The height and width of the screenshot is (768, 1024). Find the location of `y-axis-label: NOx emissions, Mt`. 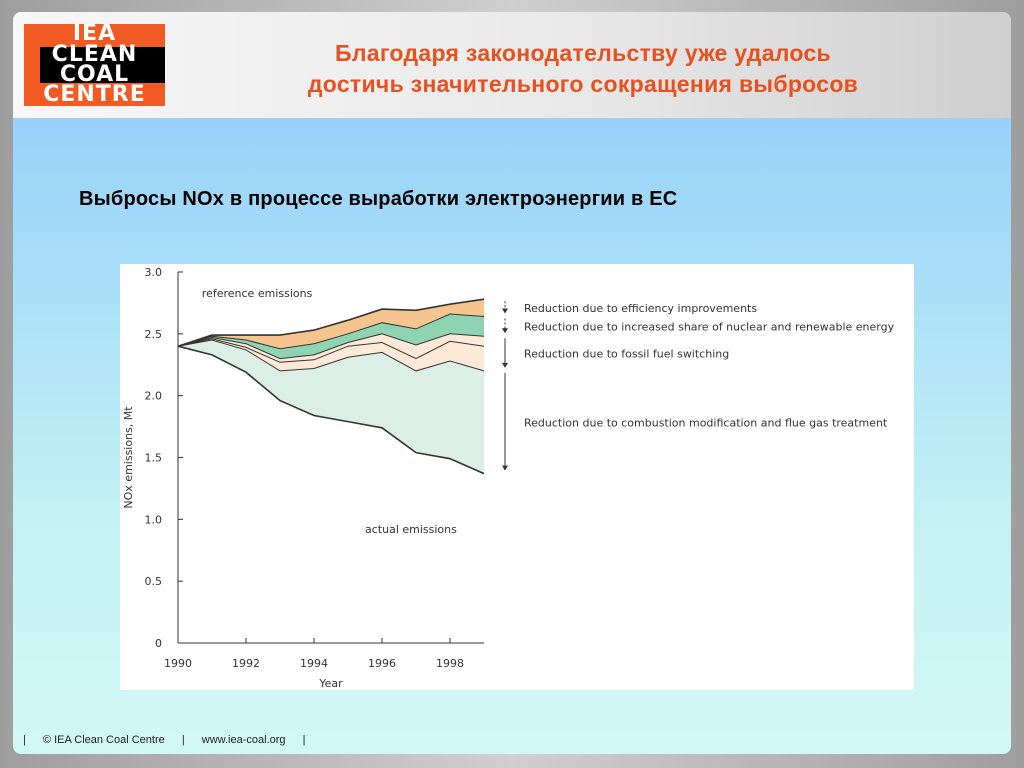

y-axis-label: NOx emissions, Mt is located at coordinates (128, 457).